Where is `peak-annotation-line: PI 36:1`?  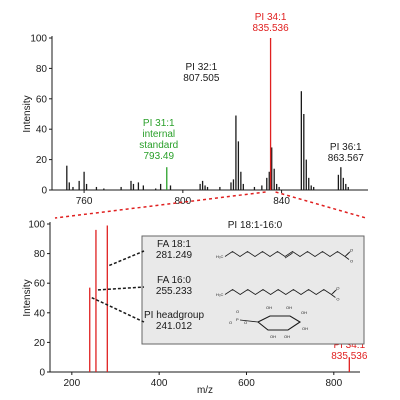
peak-annotation-line: PI 36:1 is located at coordinates (346, 147).